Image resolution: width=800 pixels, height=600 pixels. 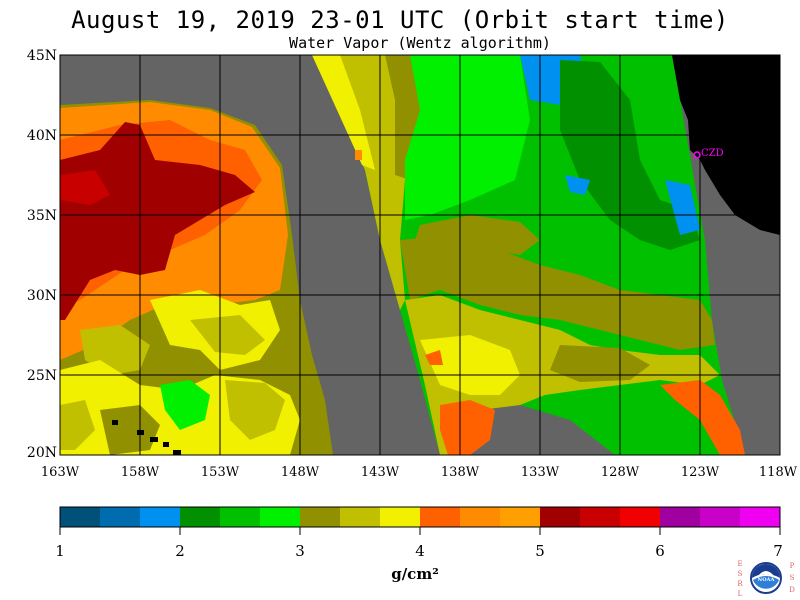 I want to click on colorbar: 1 2 3 4 5 6 7, so click(x=419, y=533).